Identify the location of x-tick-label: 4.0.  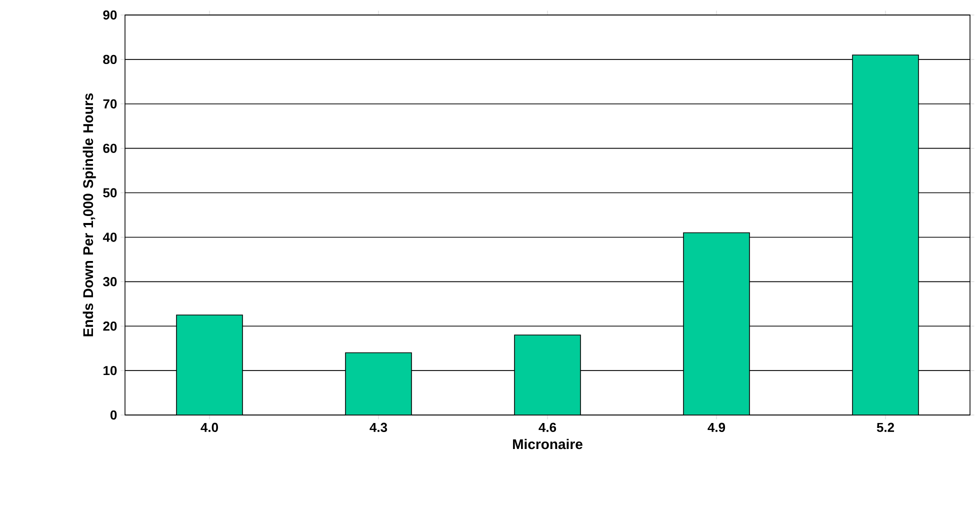
(209, 427).